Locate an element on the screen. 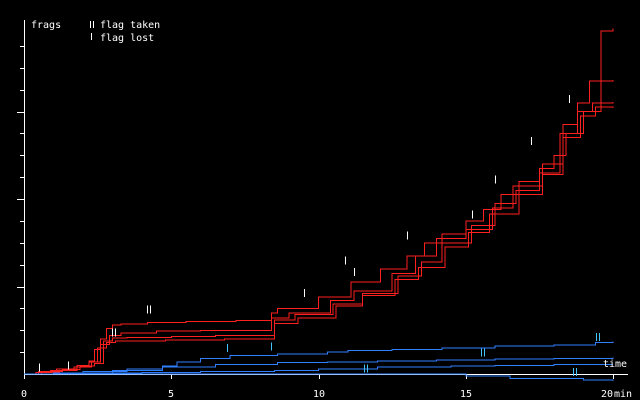  y-axis-label: frags is located at coordinates (46, 25).